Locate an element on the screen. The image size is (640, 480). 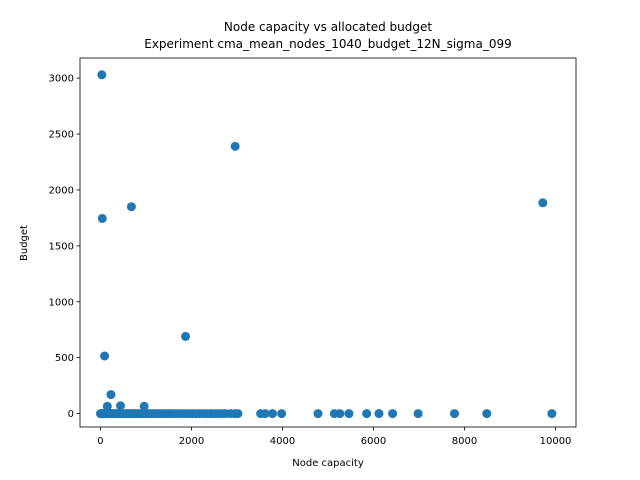
chart-title: Node capacity vs allocated budget is located at coordinates (328, 27).